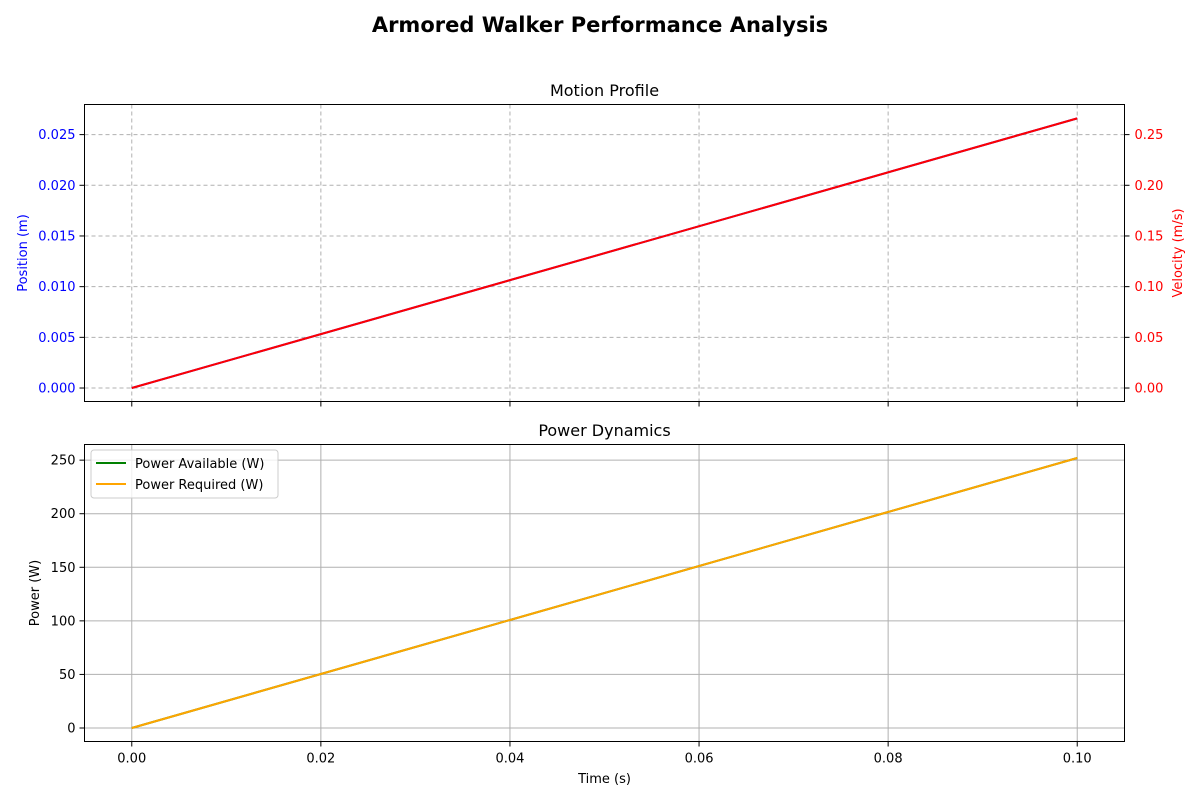 Image resolution: width=1200 pixels, height=800 pixels. Describe the element at coordinates (1077, 759) in the screenshot. I see `time-axis-tick-label: 0.10` at that location.